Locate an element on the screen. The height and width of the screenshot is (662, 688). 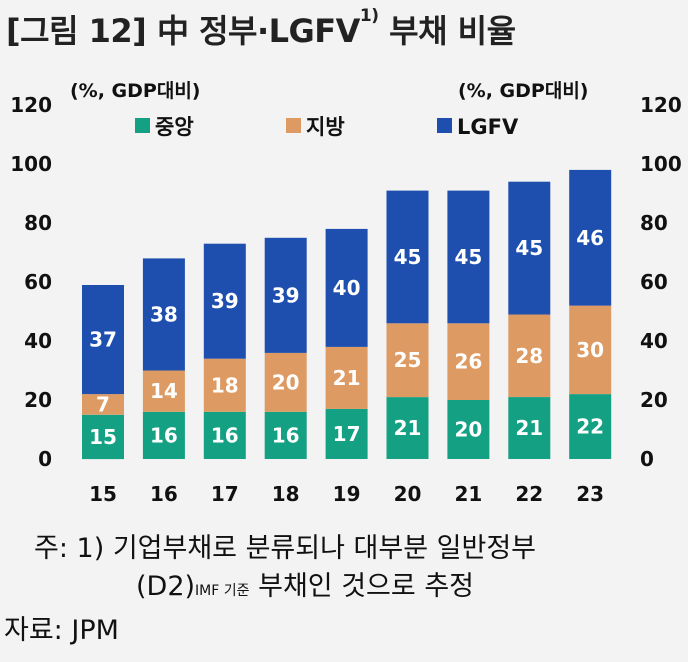
source-line: 자료: JPM is located at coordinates (61, 630).